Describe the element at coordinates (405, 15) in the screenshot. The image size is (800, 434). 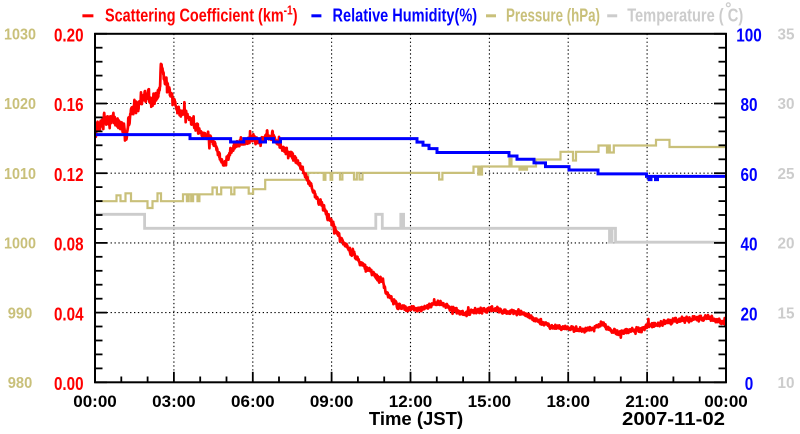
I see `svg-text: Relative Humidity(%)` at that location.